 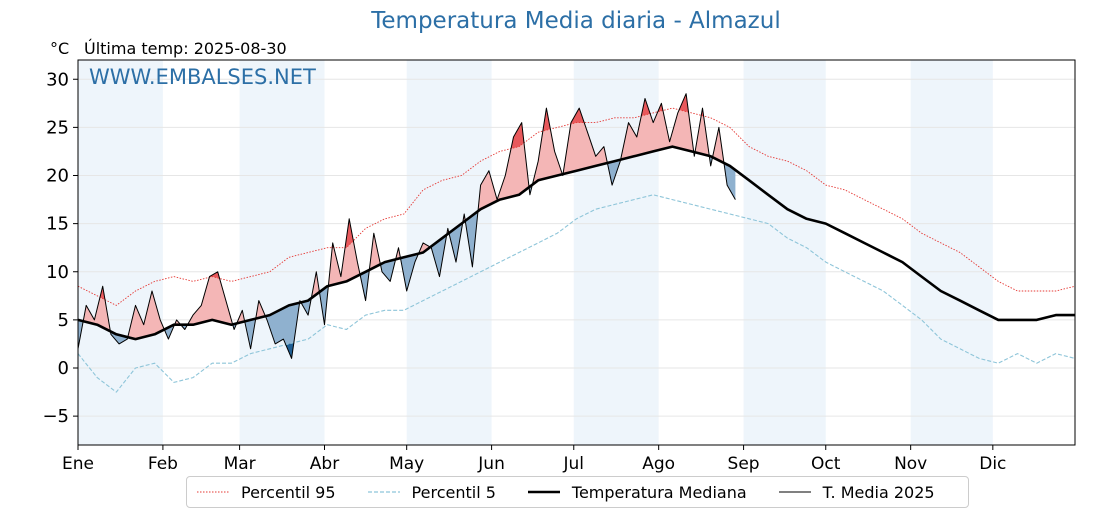 I want to click on legend-item-p95: Percentil 95, so click(x=265, y=492).